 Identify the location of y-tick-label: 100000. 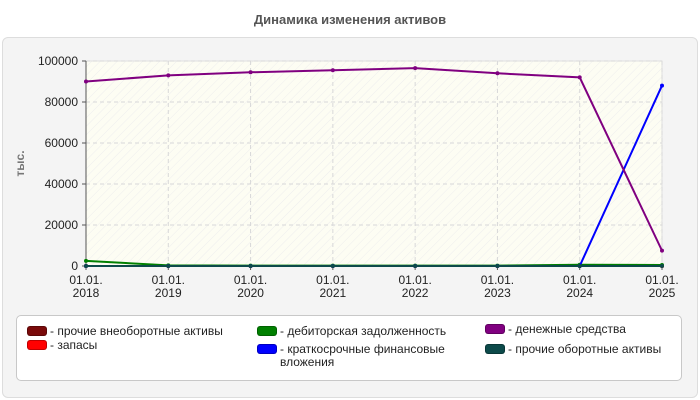
(58, 61).